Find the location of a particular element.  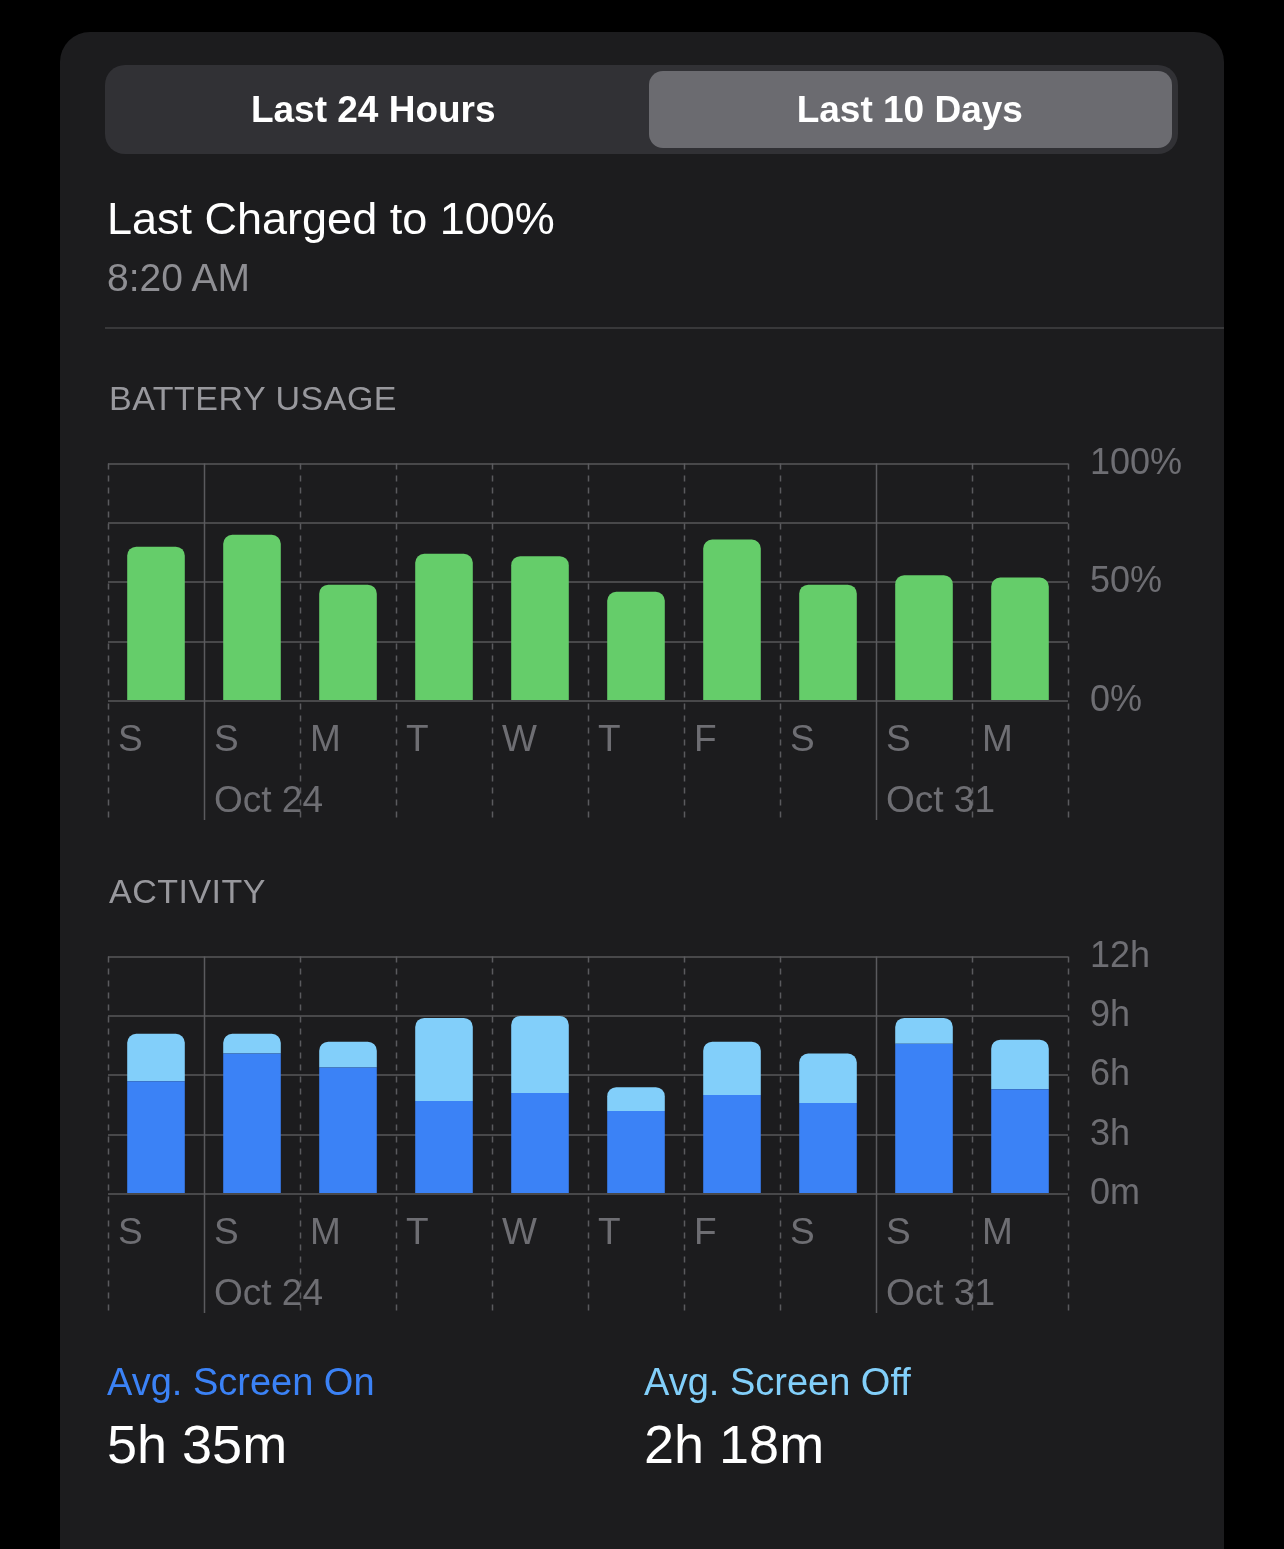

y-tick-label: 100% is located at coordinates (1136, 461).